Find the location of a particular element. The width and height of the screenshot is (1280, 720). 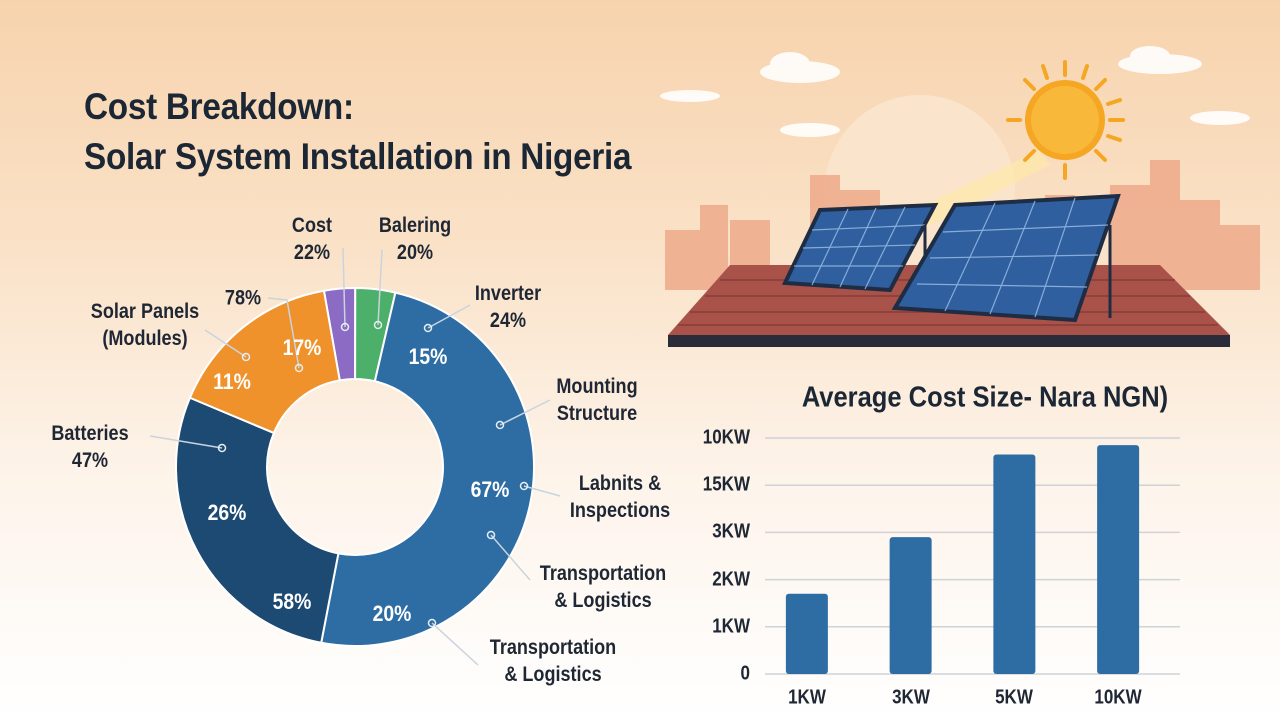

sun-icon is located at coordinates (977, 160).